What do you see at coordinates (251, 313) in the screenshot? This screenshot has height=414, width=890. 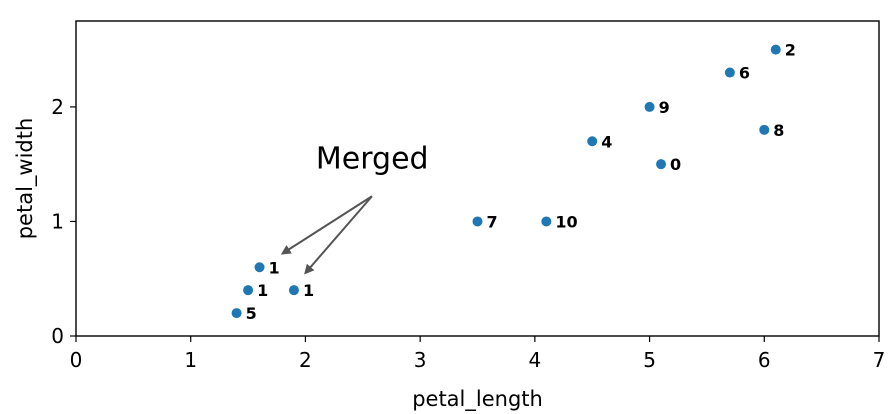 I see `point-label: 5` at bounding box center [251, 313].